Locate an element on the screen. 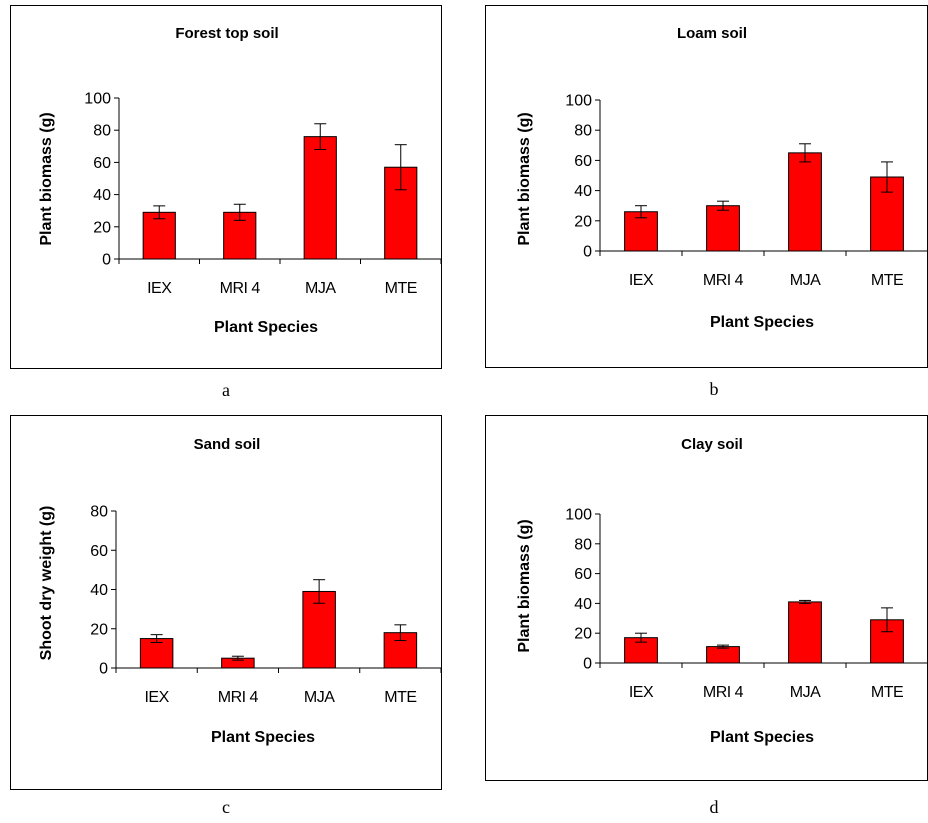  chart-title: Sand soil is located at coordinates (227, 444).